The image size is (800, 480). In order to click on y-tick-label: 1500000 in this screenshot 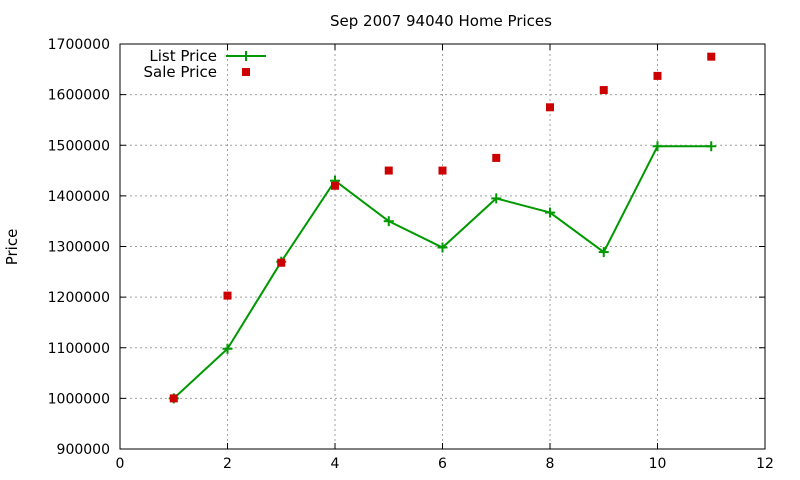, I will do `click(79, 146)`.